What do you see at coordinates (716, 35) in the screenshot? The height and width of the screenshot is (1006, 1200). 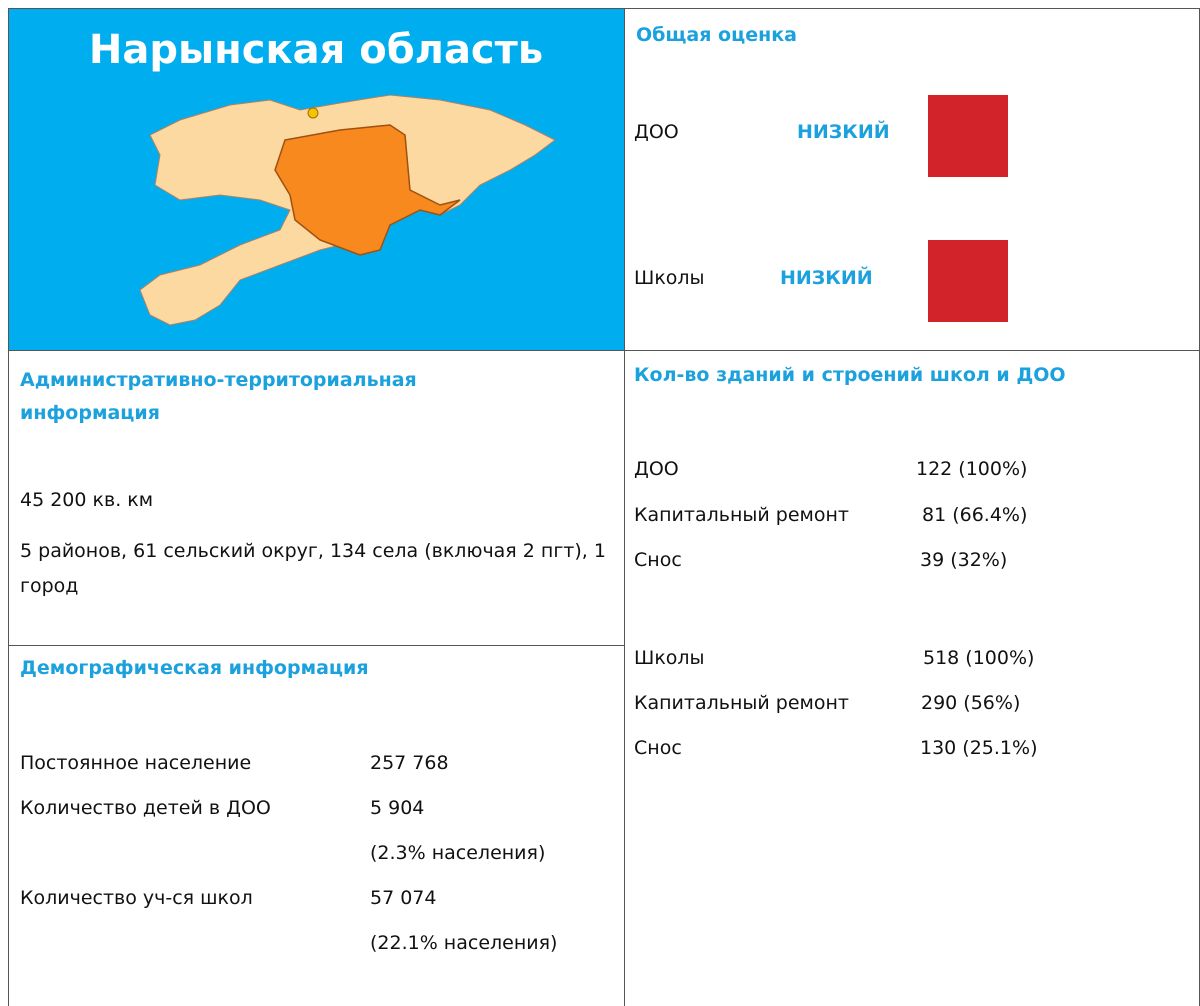 I see `assessment-title: Общая оценка` at bounding box center [716, 35].